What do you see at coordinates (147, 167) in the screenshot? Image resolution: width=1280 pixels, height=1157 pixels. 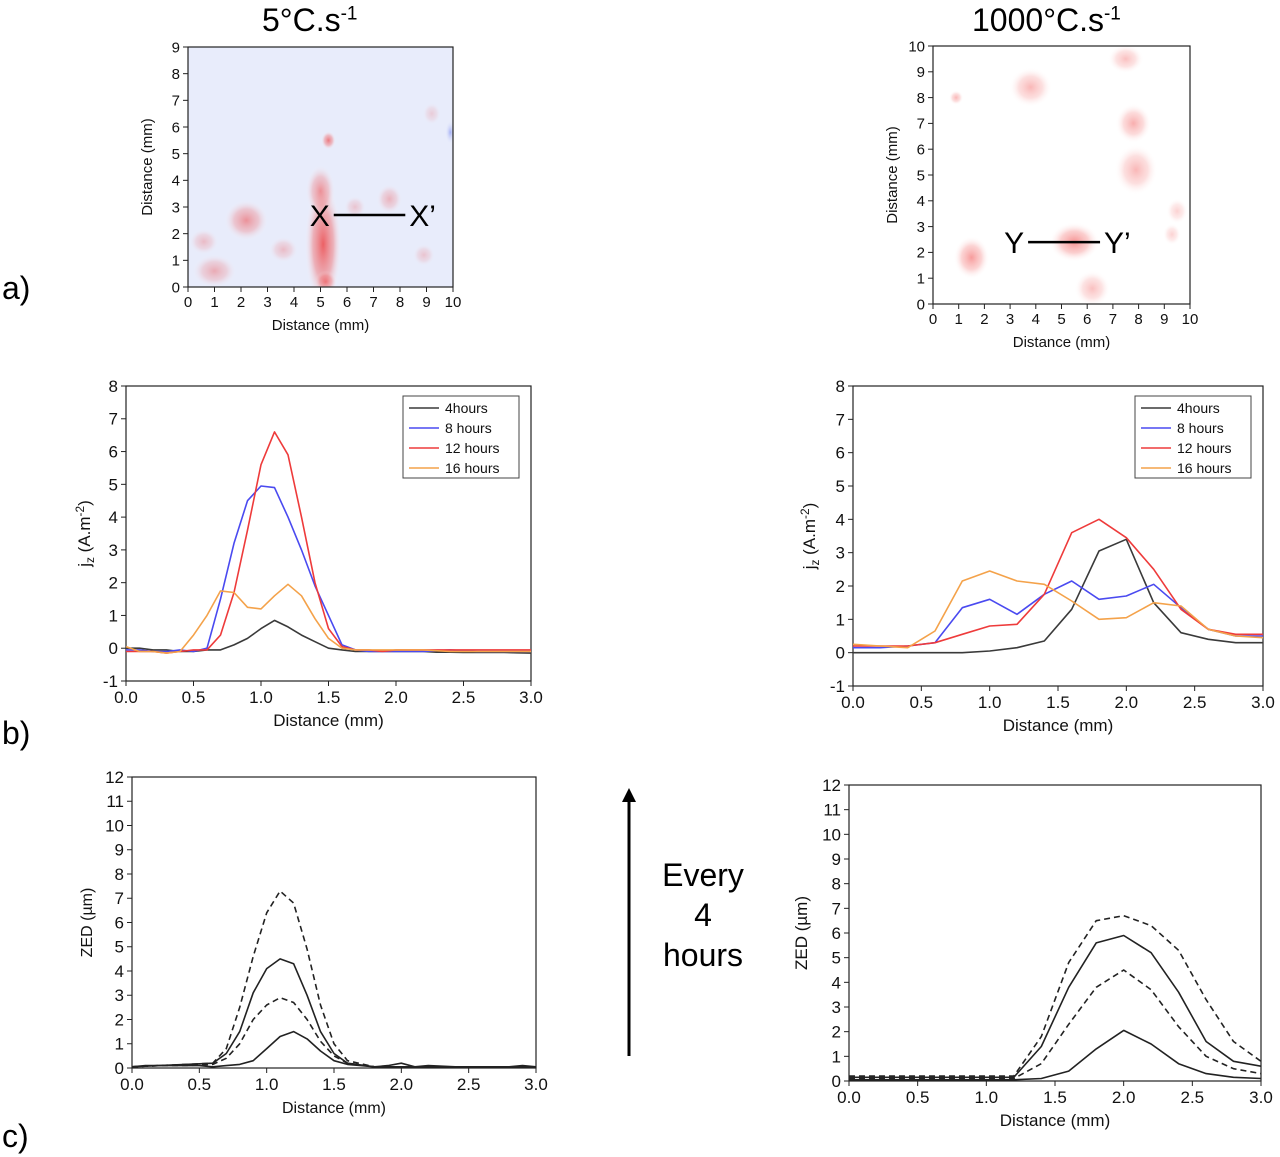 I see `y-axis-label: Distance (mm)` at bounding box center [147, 167].